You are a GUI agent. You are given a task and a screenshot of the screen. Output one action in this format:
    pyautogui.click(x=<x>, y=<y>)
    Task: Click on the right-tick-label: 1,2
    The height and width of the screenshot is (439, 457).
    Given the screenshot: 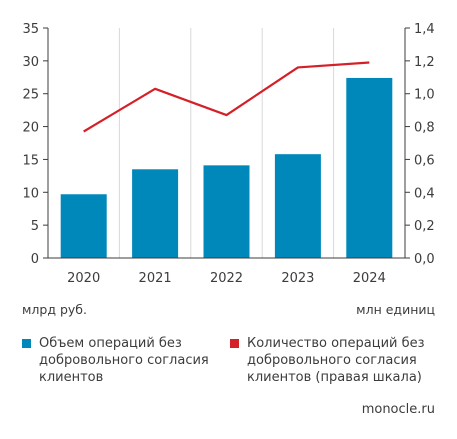 What is the action you would take?
    pyautogui.click(x=424, y=62)
    